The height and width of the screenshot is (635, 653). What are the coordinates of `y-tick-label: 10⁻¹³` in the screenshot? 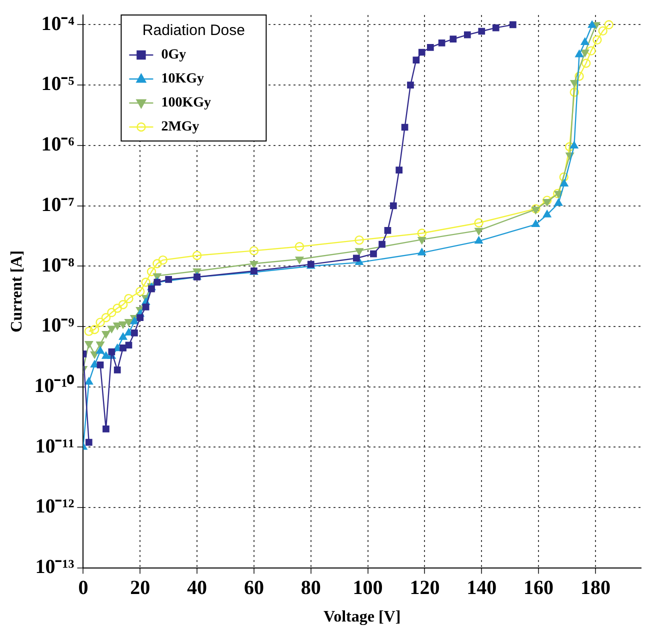 It's located at (54, 567).